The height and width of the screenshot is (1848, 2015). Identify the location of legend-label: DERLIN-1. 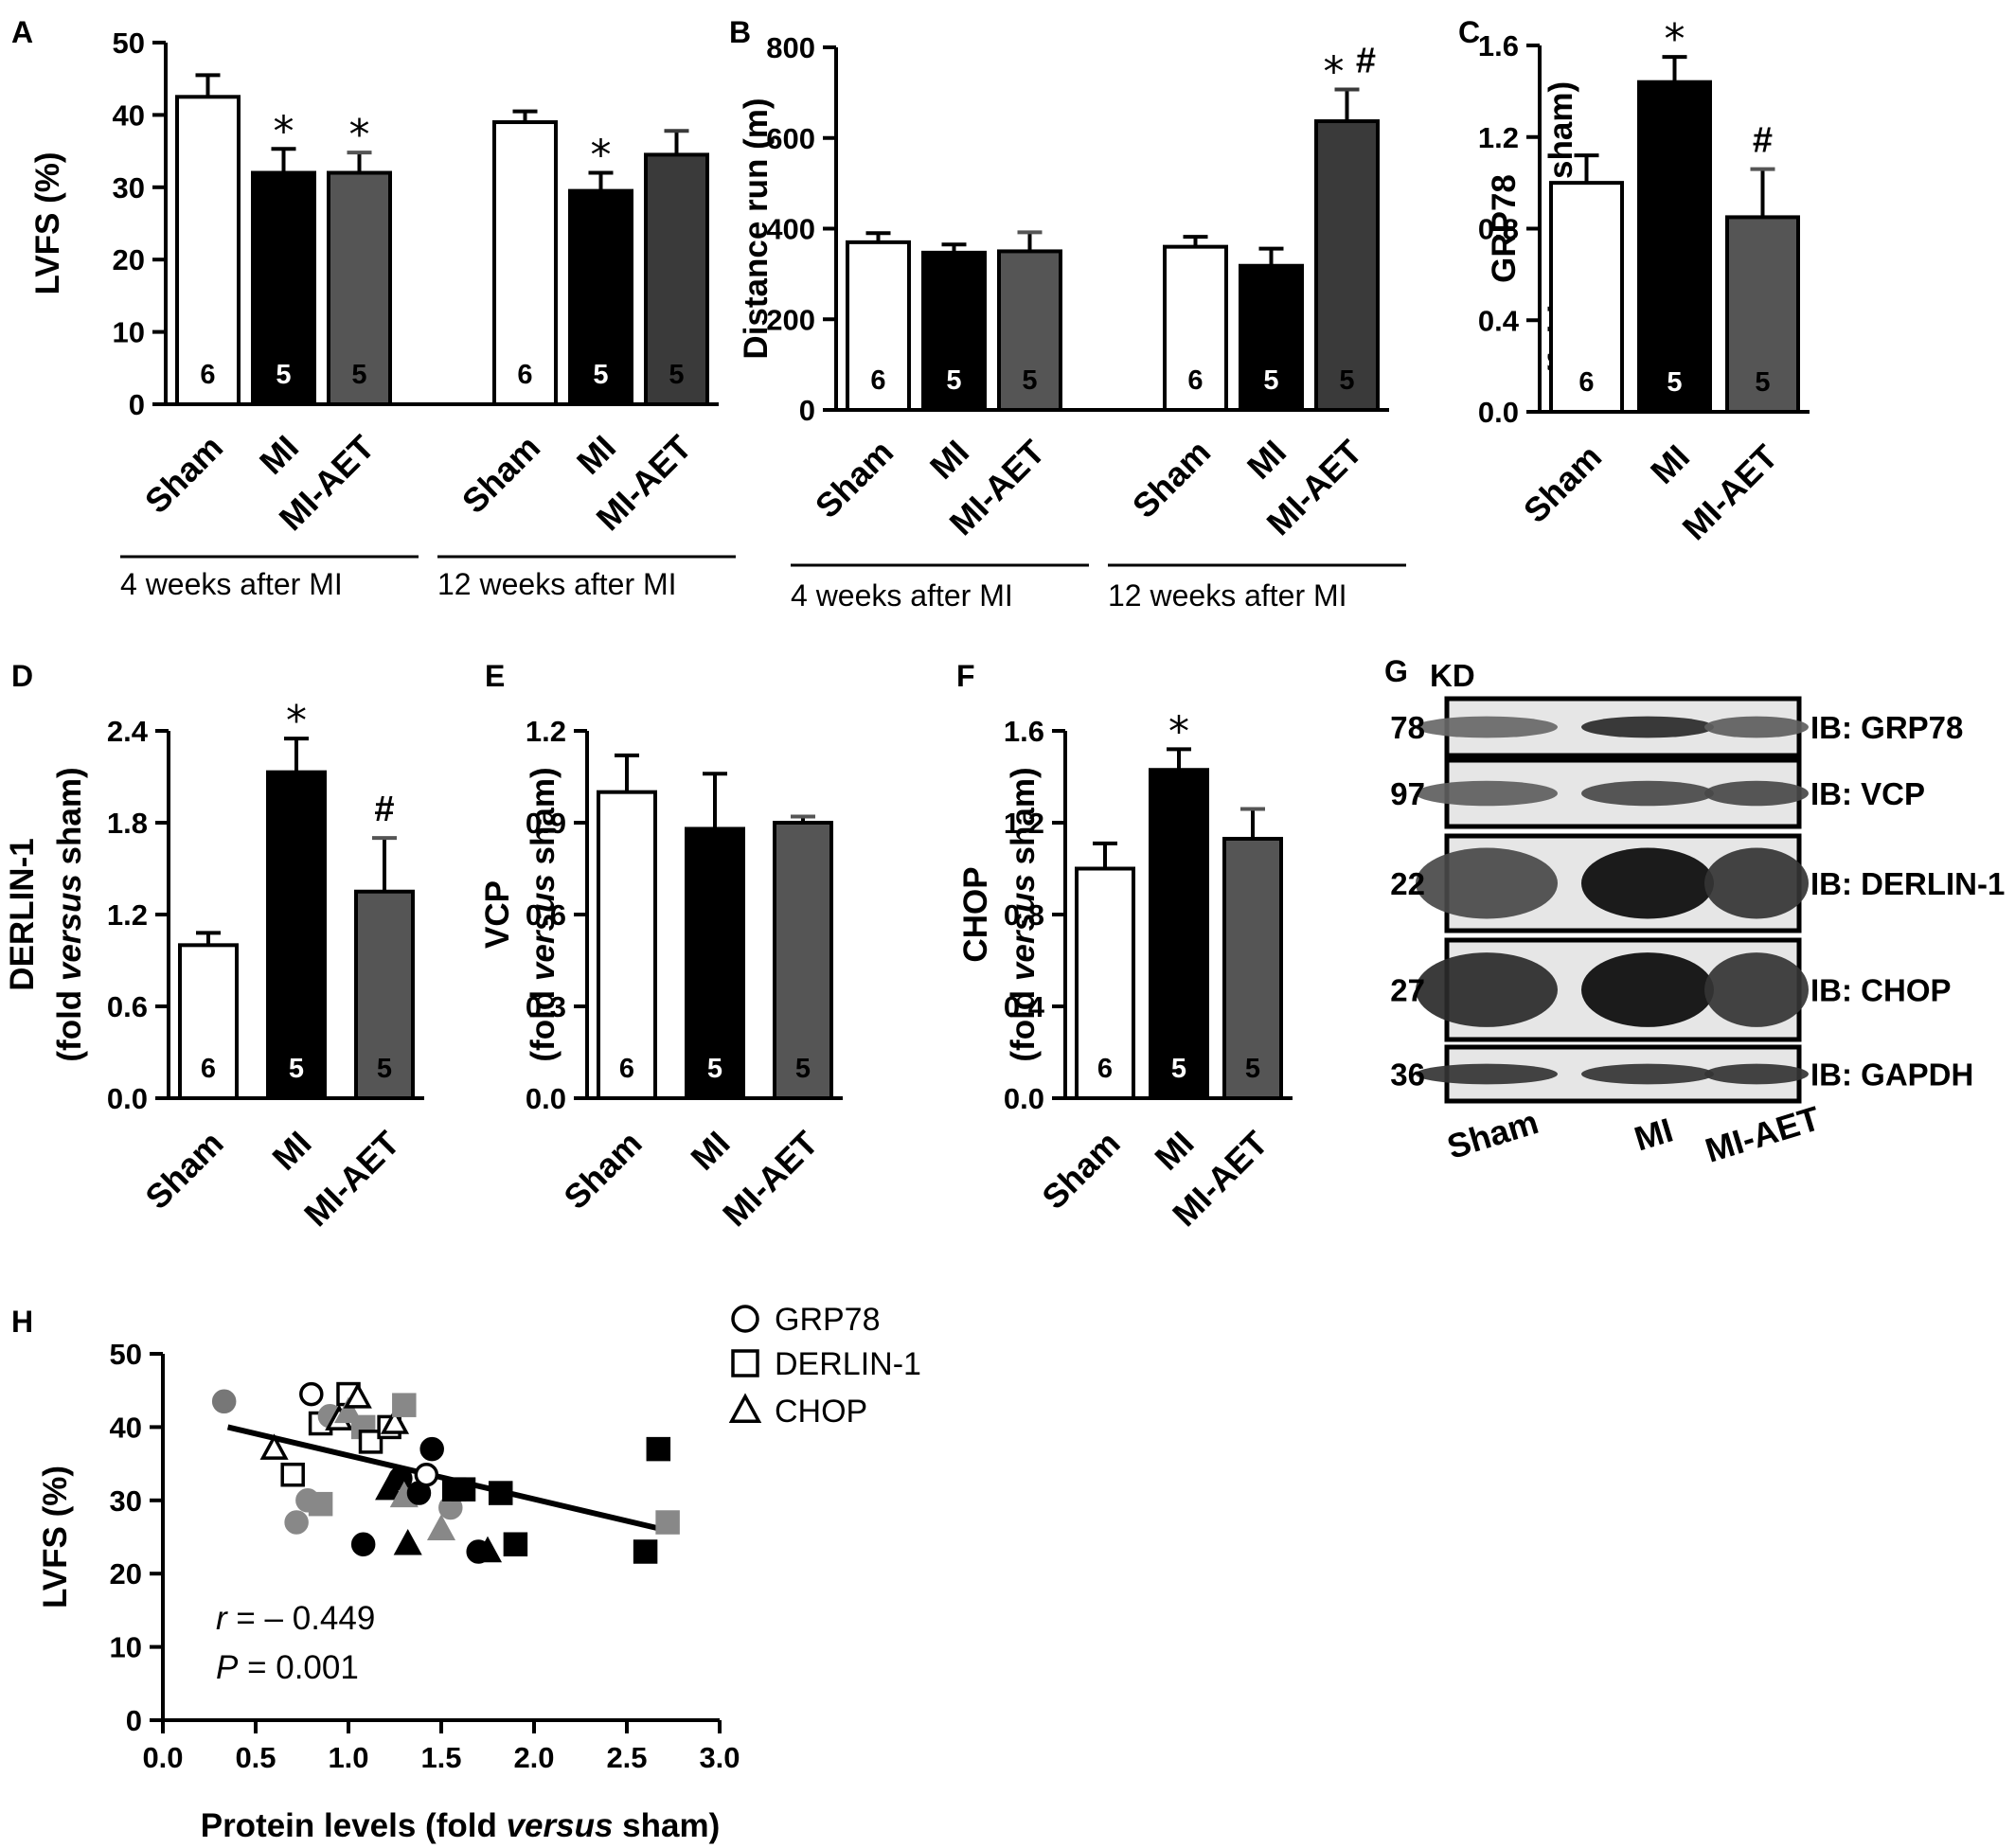
(848, 1364).